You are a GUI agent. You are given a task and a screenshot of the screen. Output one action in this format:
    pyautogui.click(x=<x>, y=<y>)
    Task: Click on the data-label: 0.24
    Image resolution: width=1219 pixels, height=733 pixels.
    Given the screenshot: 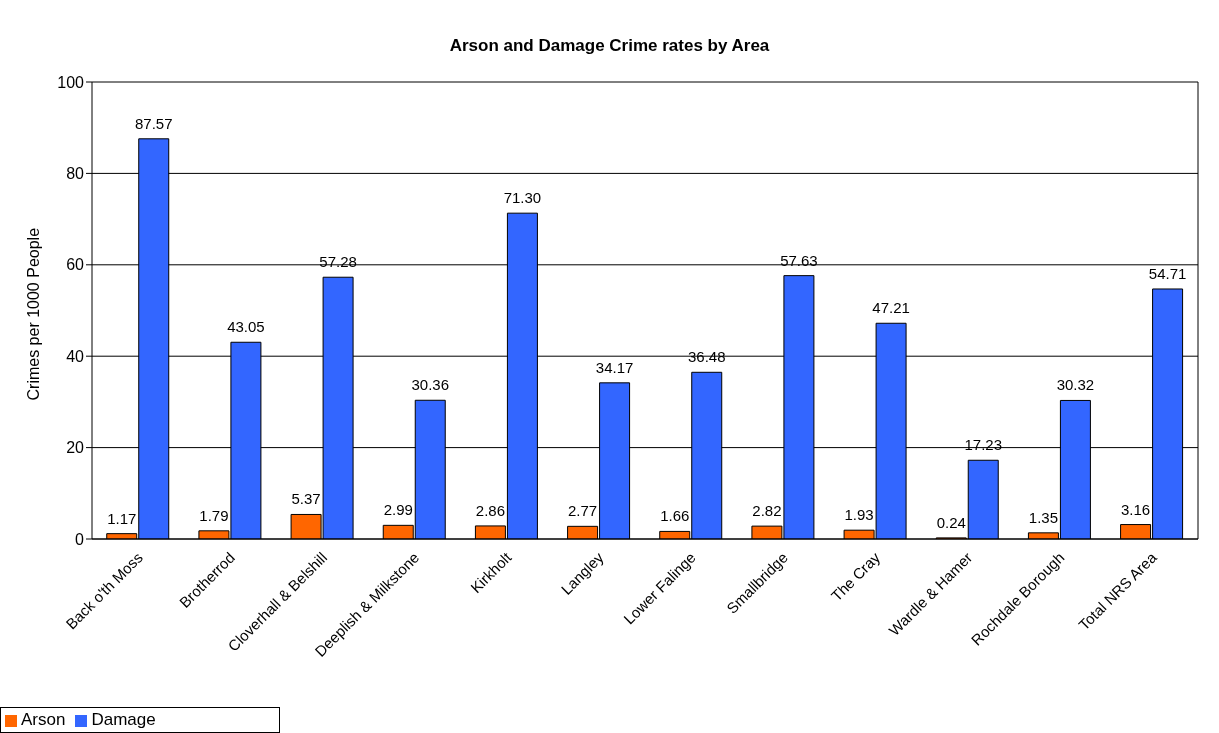 What is the action you would take?
    pyautogui.click(x=951, y=522)
    